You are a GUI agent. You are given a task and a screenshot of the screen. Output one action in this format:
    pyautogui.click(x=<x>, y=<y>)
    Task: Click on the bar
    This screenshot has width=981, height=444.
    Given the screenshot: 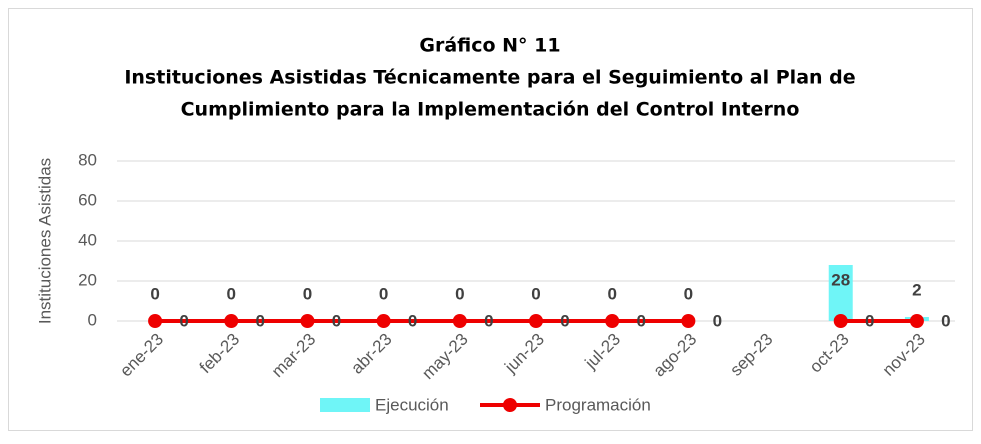 What is the action you would take?
    pyautogui.click(x=840, y=293)
    